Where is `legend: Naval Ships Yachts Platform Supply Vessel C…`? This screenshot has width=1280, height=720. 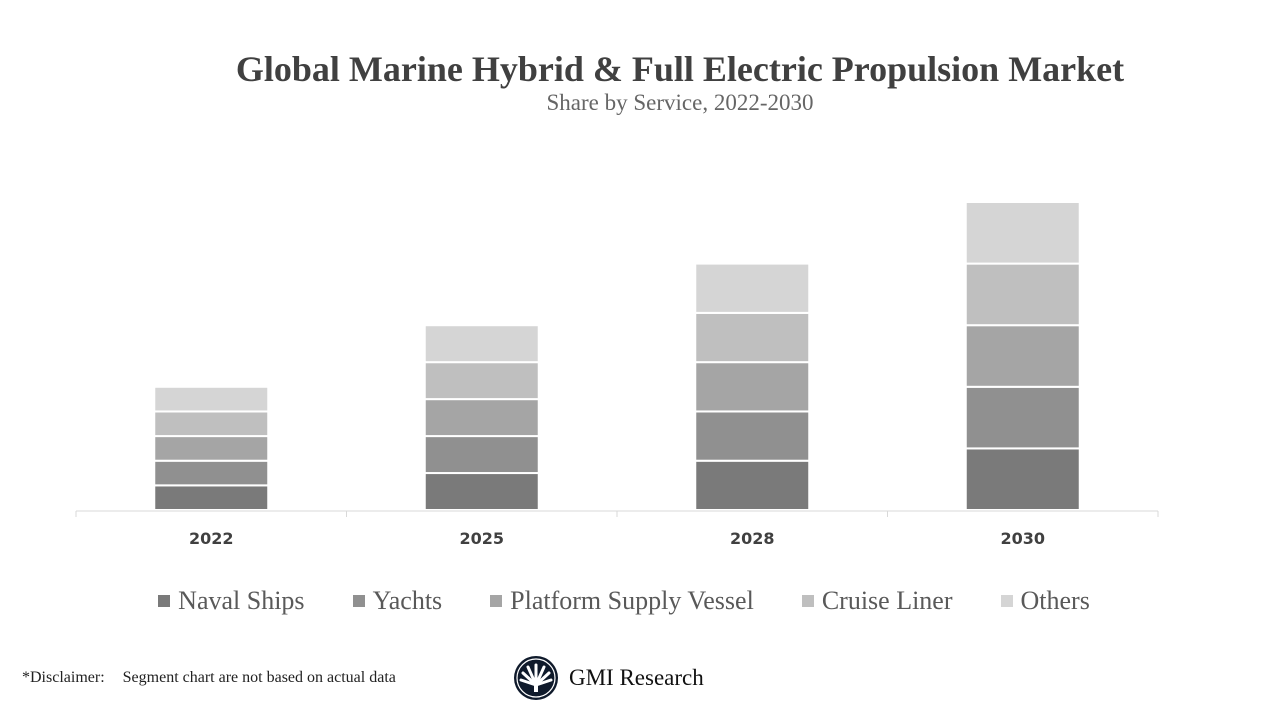
legend: Naval Ships Yachts Platform Supply Vessel C… is located at coordinates (624, 601).